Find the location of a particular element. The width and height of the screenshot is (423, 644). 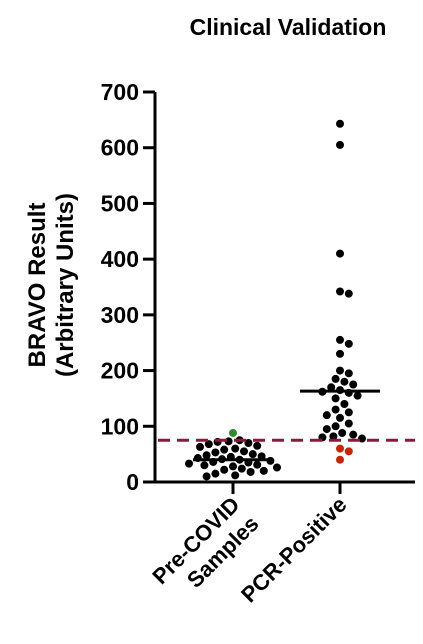

y-axis-label-line-2: (Arbitrary Units) is located at coordinates (65, 285).